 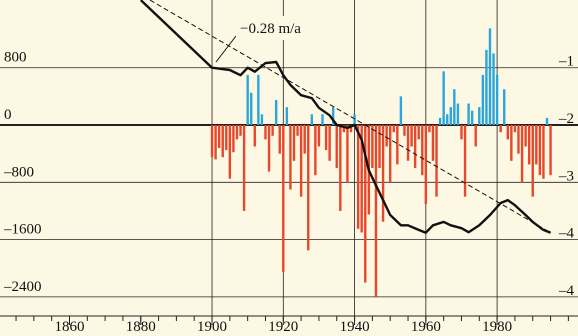 What do you see at coordinates (69, 327) in the screenshot?
I see `x-tick-label: 1860` at bounding box center [69, 327].